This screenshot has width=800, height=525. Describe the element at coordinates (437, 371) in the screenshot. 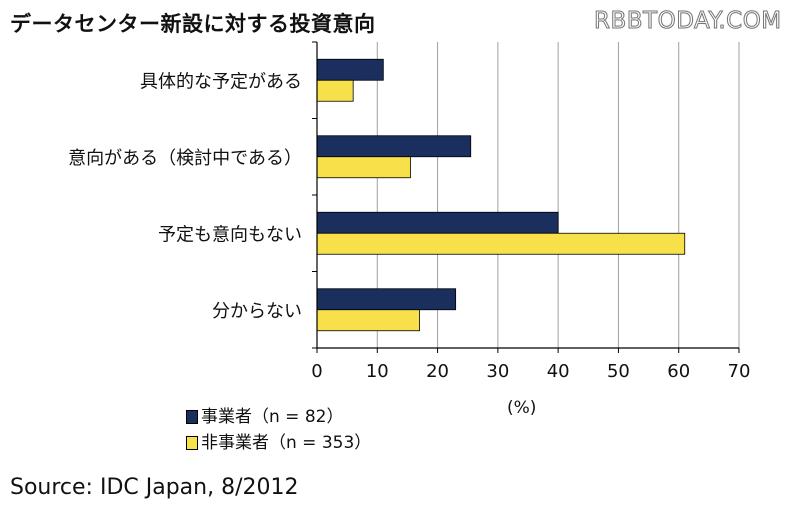

I see `x-tick-label: 20` at that location.